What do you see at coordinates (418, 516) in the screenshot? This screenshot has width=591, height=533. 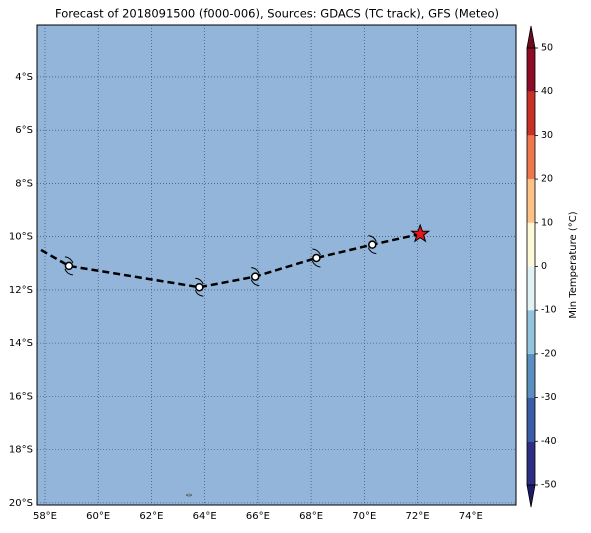 I see `x-tick-label: 72°E` at bounding box center [418, 516].